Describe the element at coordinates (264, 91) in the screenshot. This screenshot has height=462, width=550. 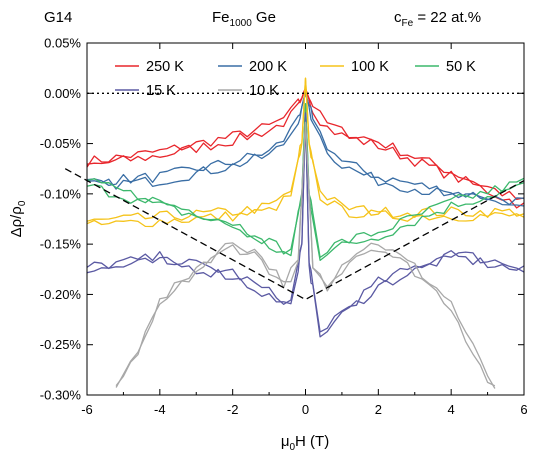
I see `legend-label: 10 K` at that location.